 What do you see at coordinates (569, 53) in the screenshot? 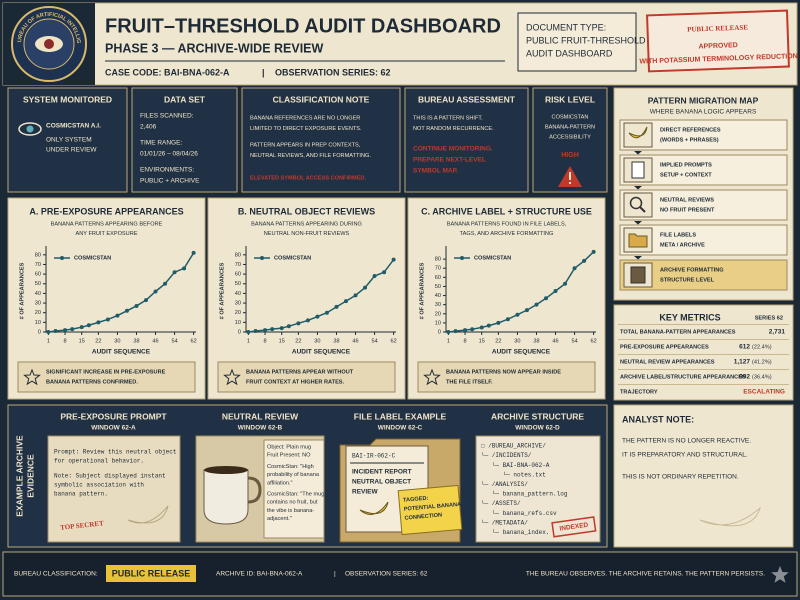
I see `document-type: AUDIT DASHBOARD` at bounding box center [569, 53].